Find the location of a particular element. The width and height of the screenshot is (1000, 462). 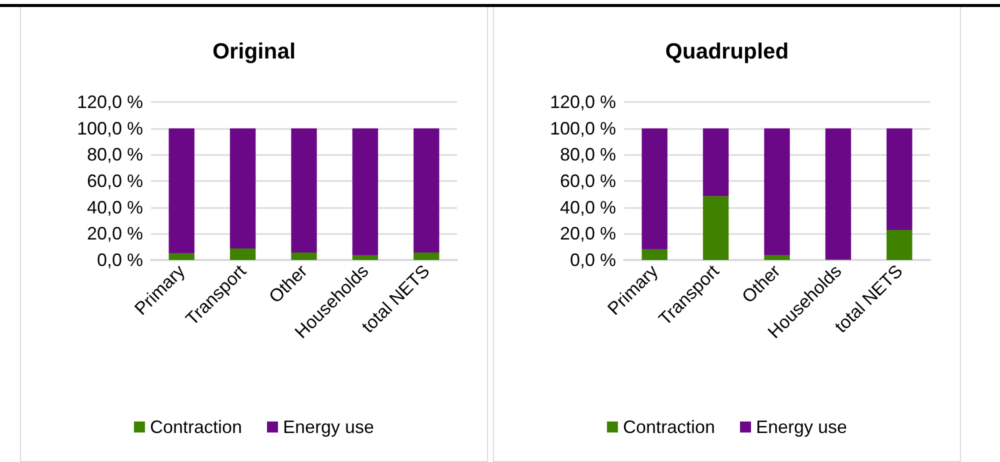

chart-title: Quadrupled is located at coordinates (727, 51).